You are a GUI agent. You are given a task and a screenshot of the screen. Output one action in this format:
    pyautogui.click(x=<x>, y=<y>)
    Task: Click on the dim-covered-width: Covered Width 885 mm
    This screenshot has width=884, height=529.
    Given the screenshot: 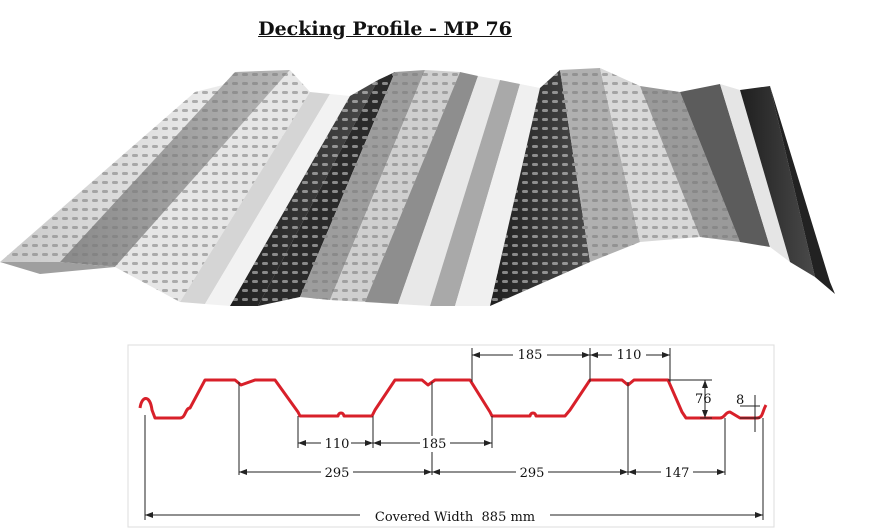 What is the action you would take?
    pyautogui.click(x=455, y=517)
    